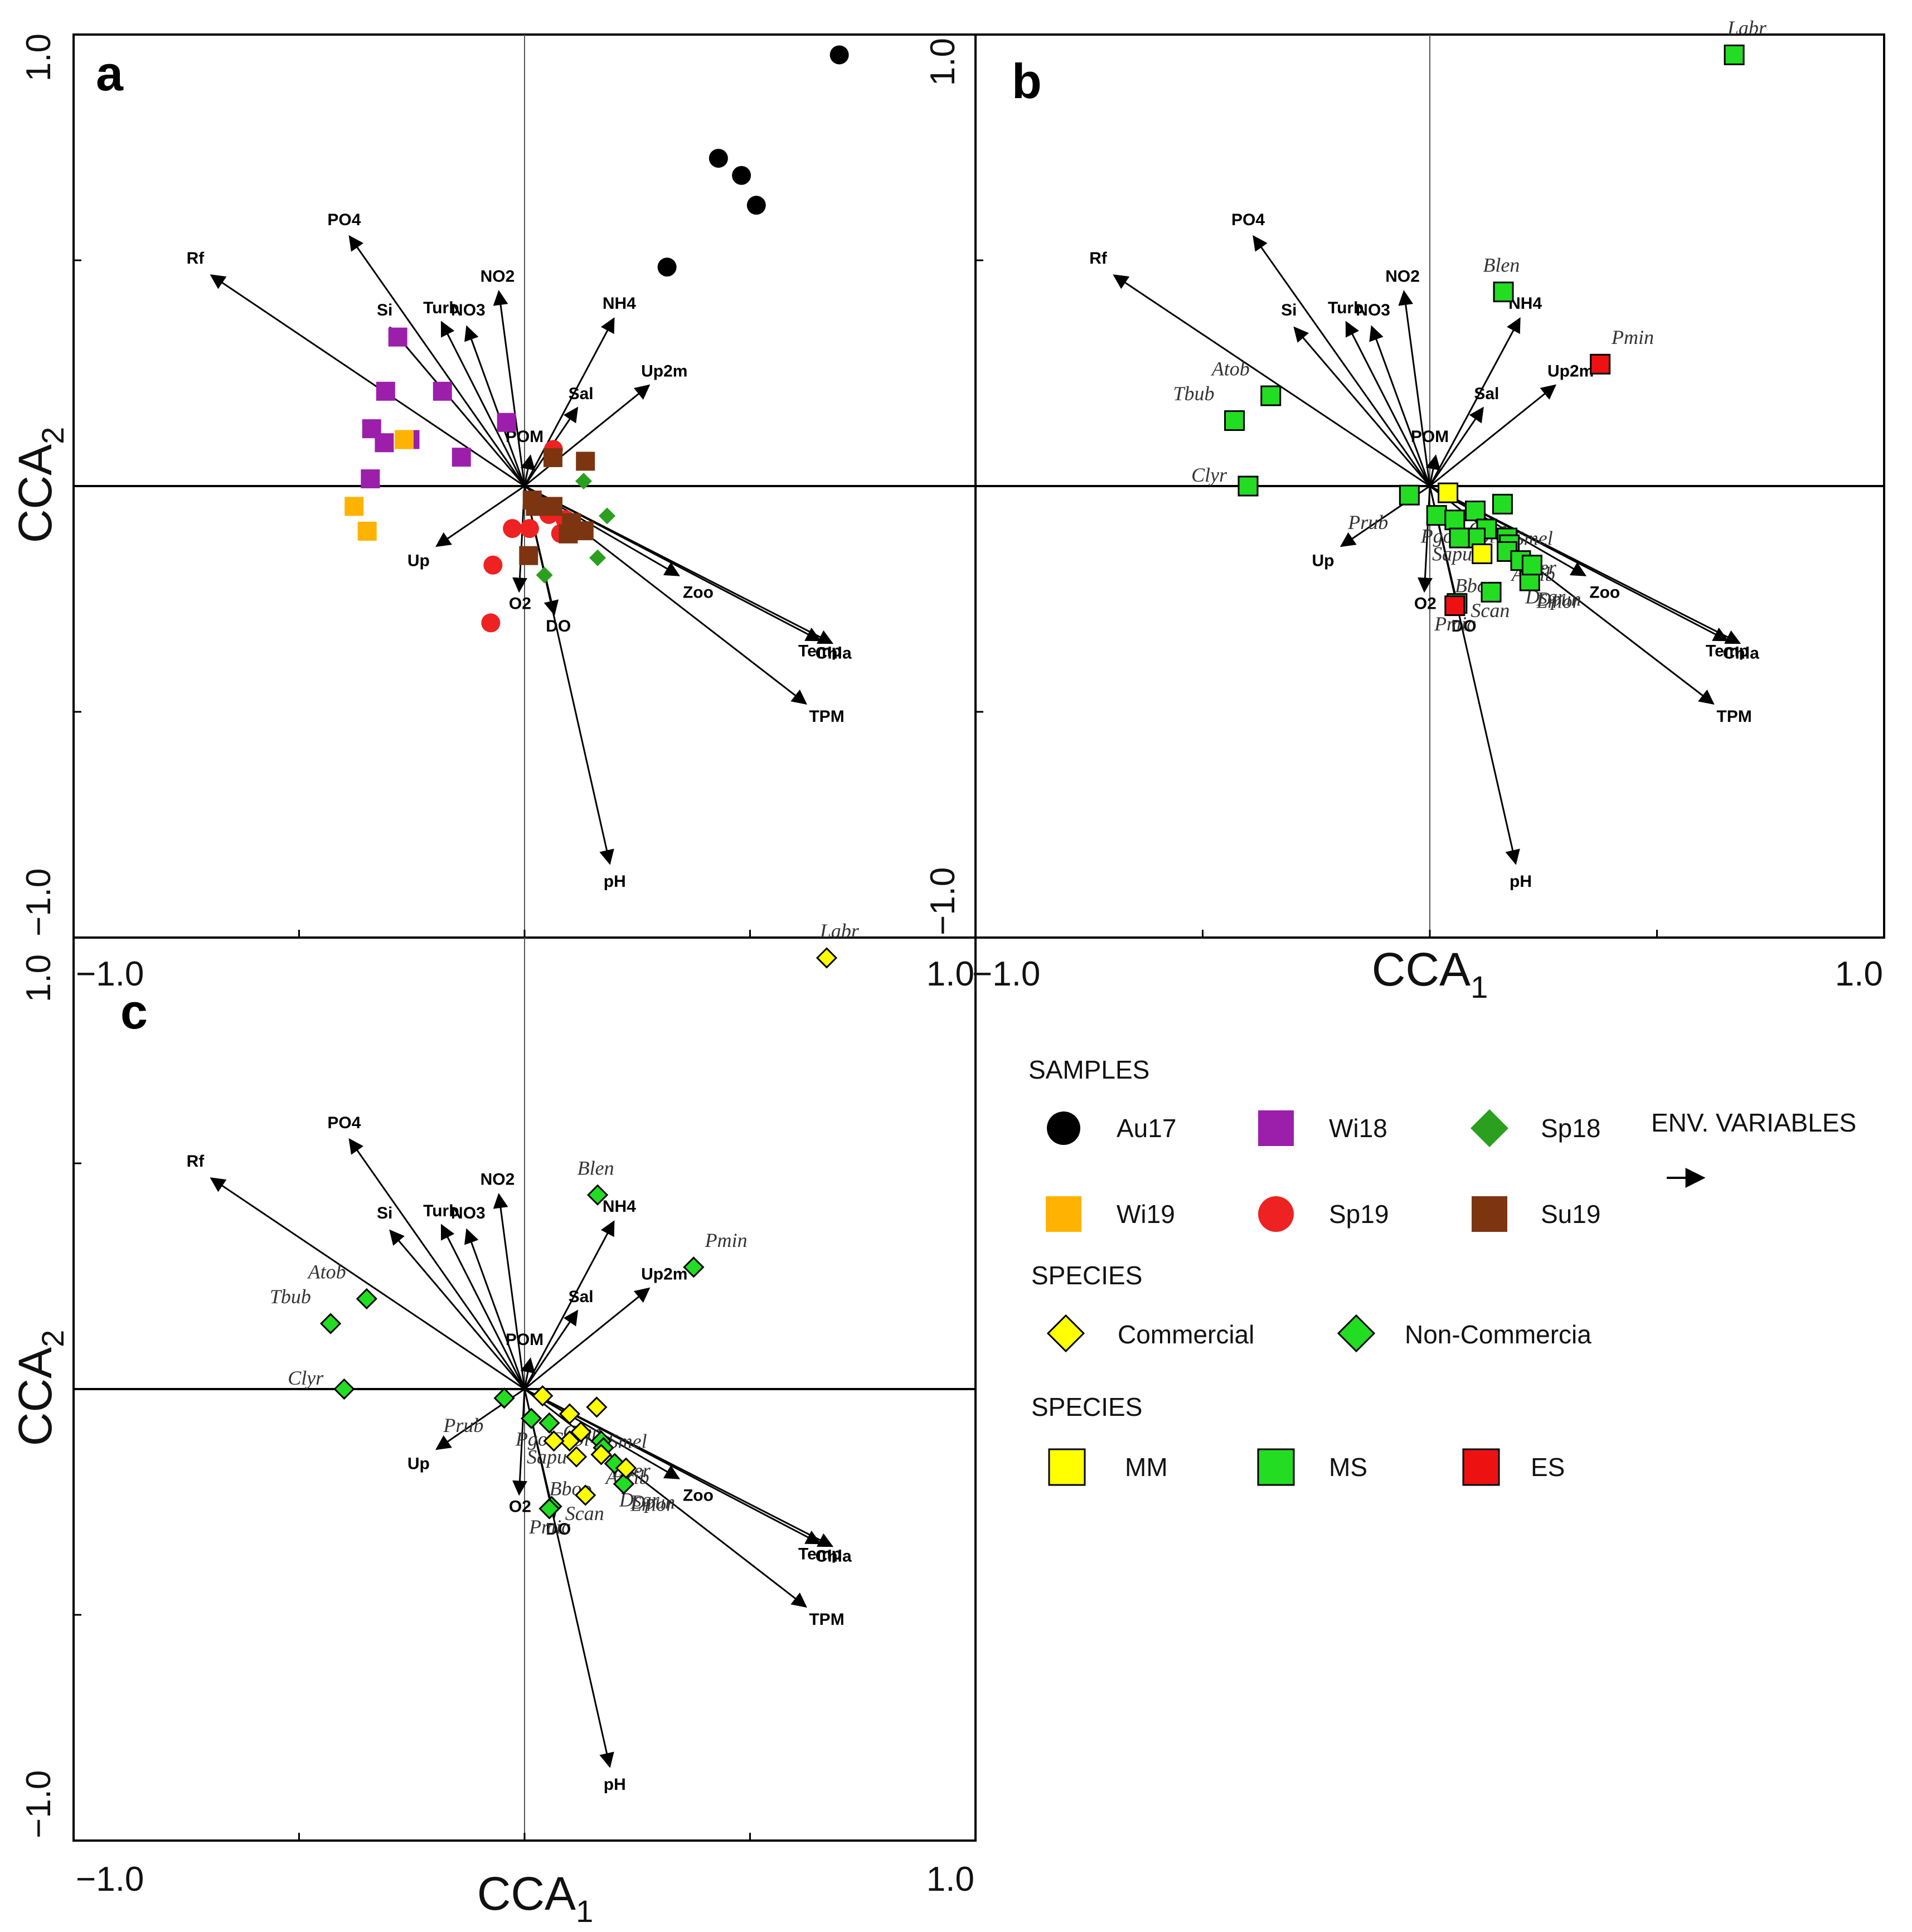 The height and width of the screenshot is (1932, 1912). What do you see at coordinates (1498, 1334) in the screenshot?
I see `legend-label-noncommercial: Non-Commercia` at bounding box center [1498, 1334].